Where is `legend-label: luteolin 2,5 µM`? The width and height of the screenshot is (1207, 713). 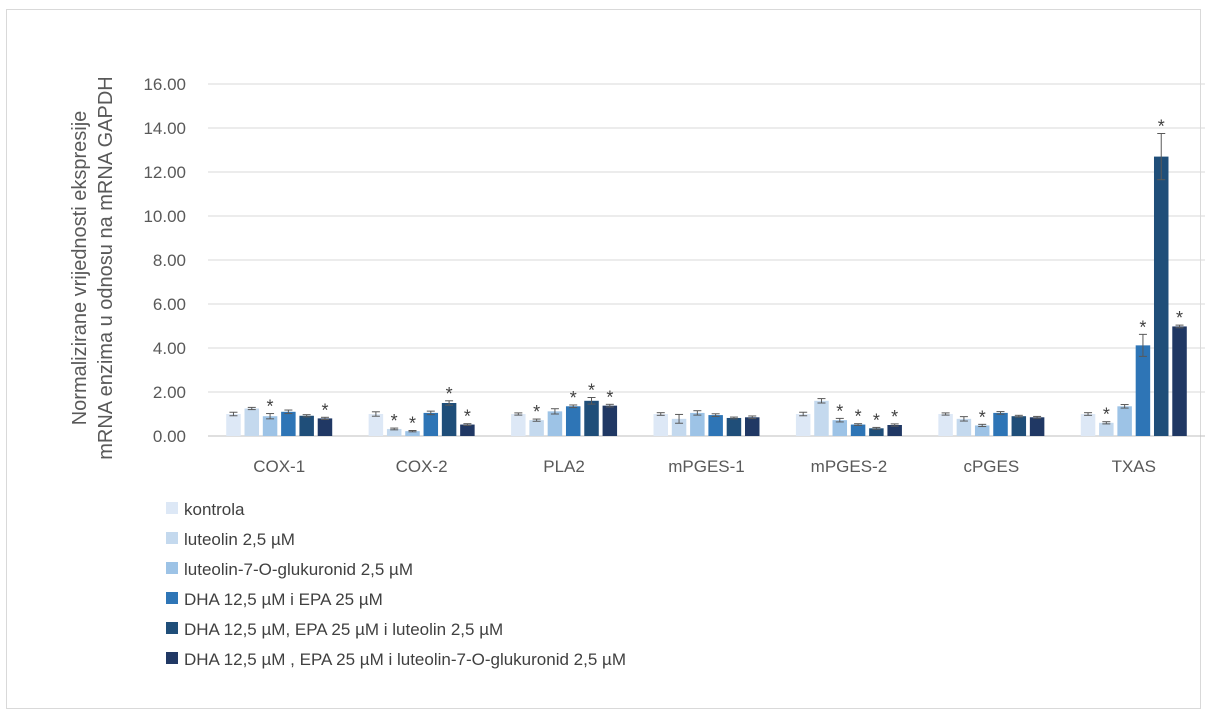 legend-label: luteolin 2,5 µM is located at coordinates (239, 539).